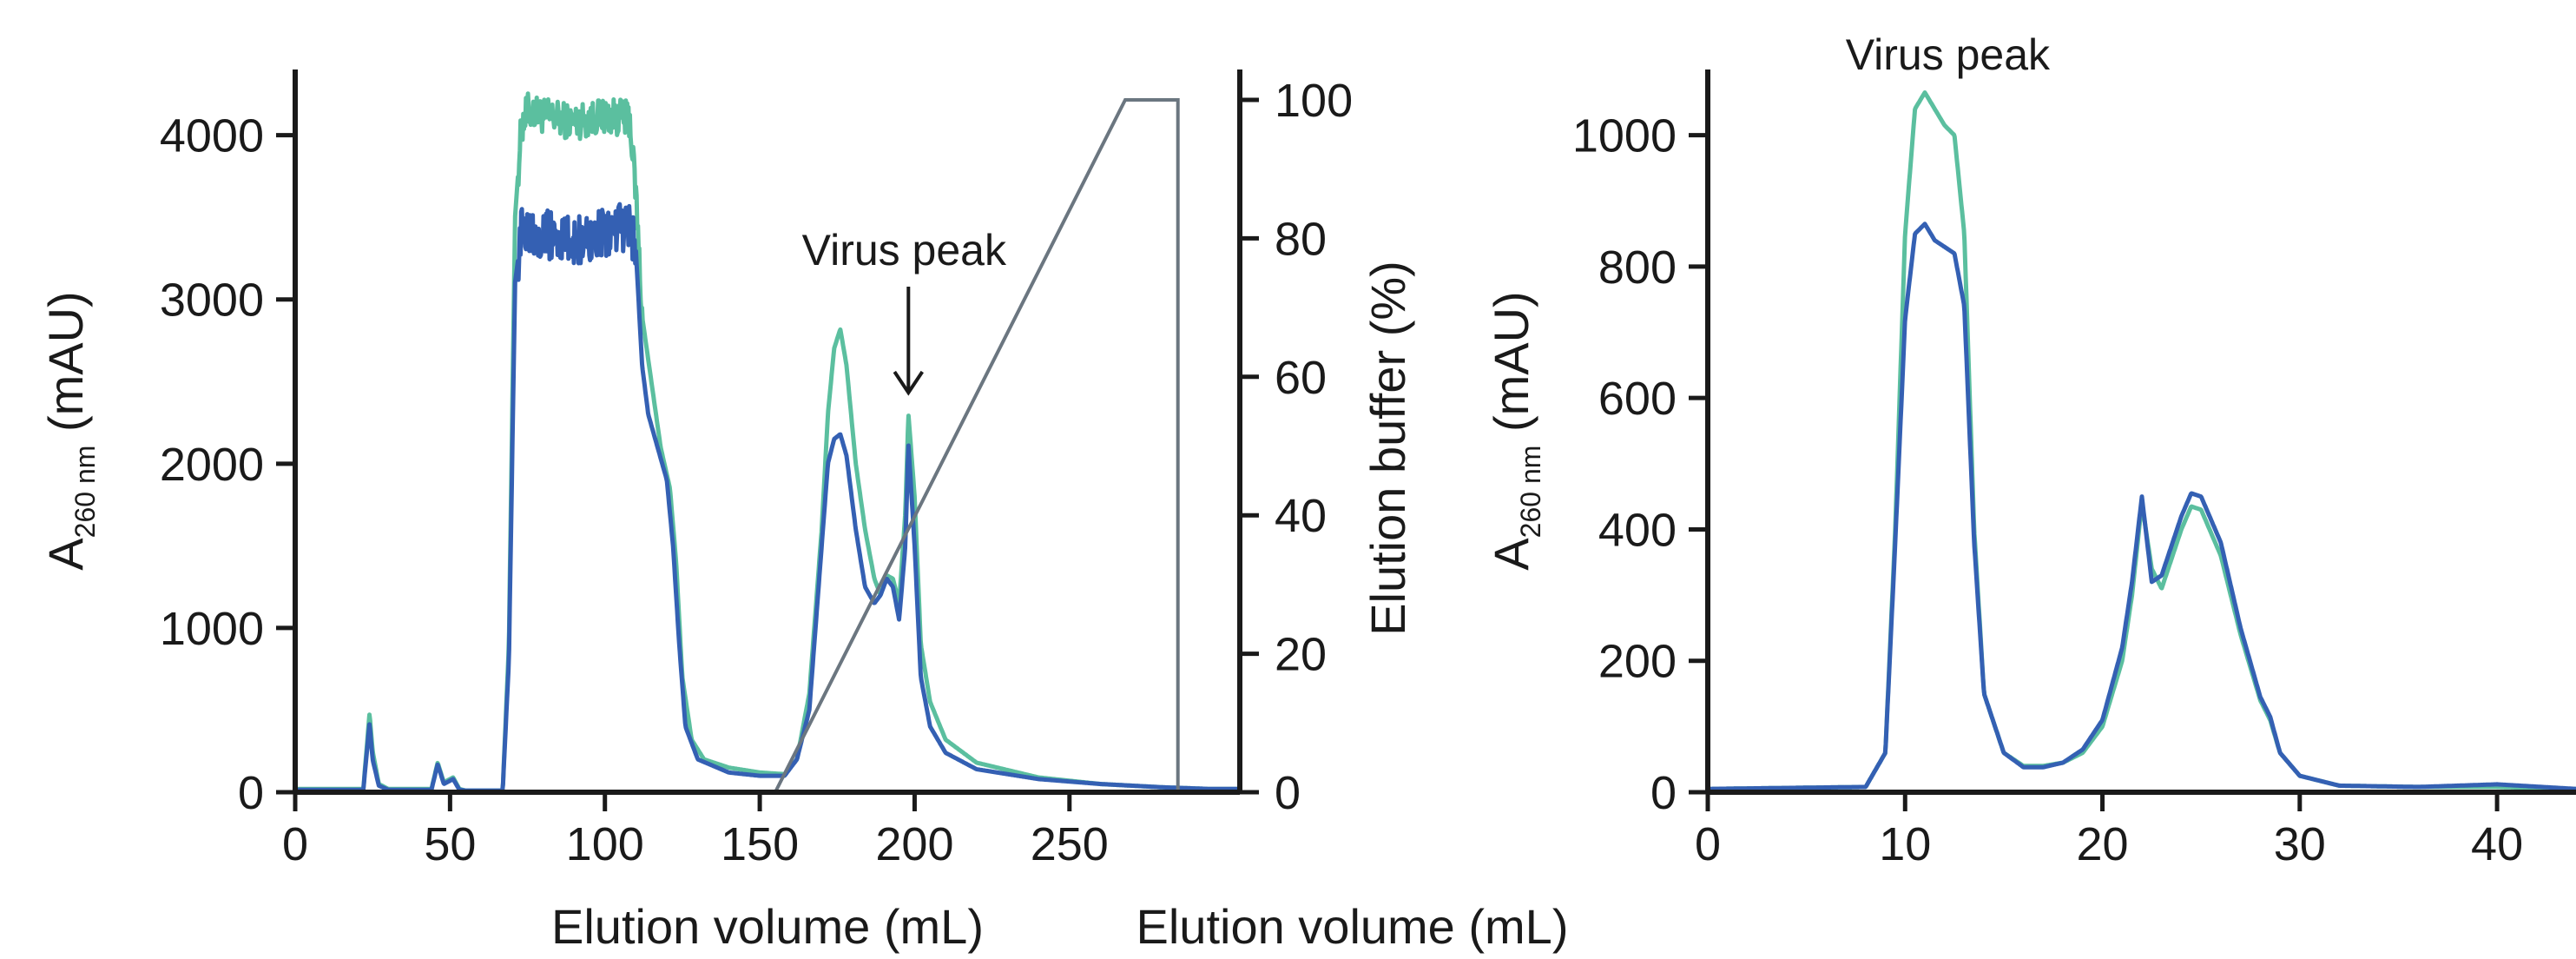 The height and width of the screenshot is (959, 2576). Describe the element at coordinates (1352, 927) in the screenshot. I see `x-axis-title-1: Elution volume (mL)` at that location.